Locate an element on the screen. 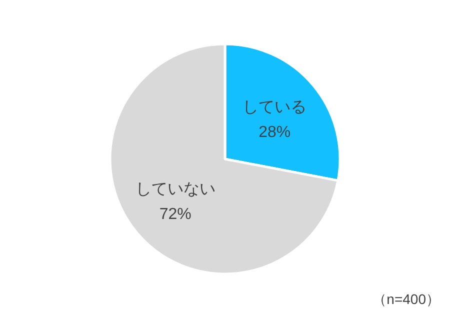 This screenshot has height=329, width=458. data-label: 28% is located at coordinates (274, 132).